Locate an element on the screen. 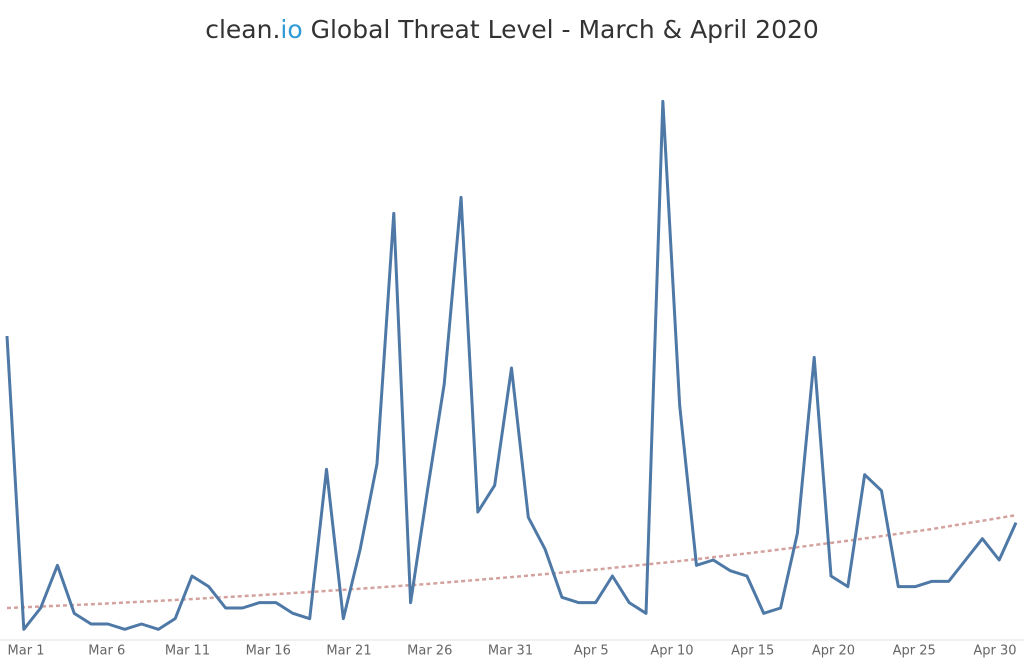 Image resolution: width=1024 pixels, height=659 pixels. x-tick-label: Apr 20 is located at coordinates (833, 651).